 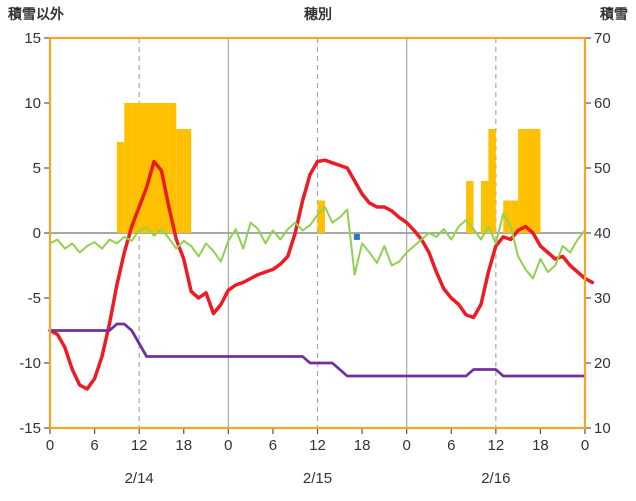 What do you see at coordinates (317, 478) in the screenshot?
I see `day-label: 2/15` at bounding box center [317, 478].